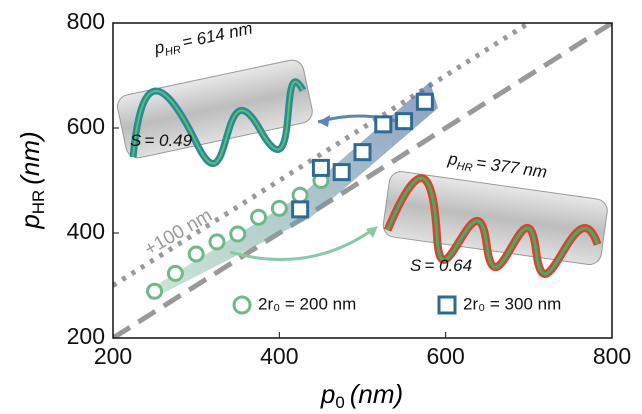  Describe the element at coordinates (376, 394) in the screenshot. I see `x-axis-label-unit: (nm)` at that location.